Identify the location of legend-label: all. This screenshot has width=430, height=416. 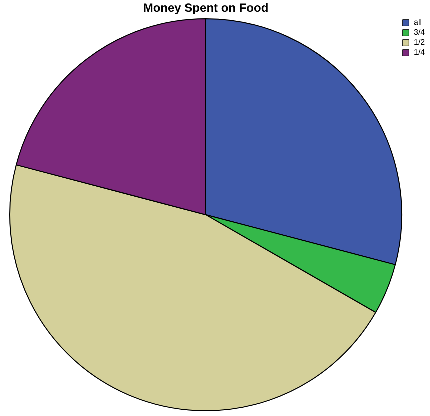
(418, 22).